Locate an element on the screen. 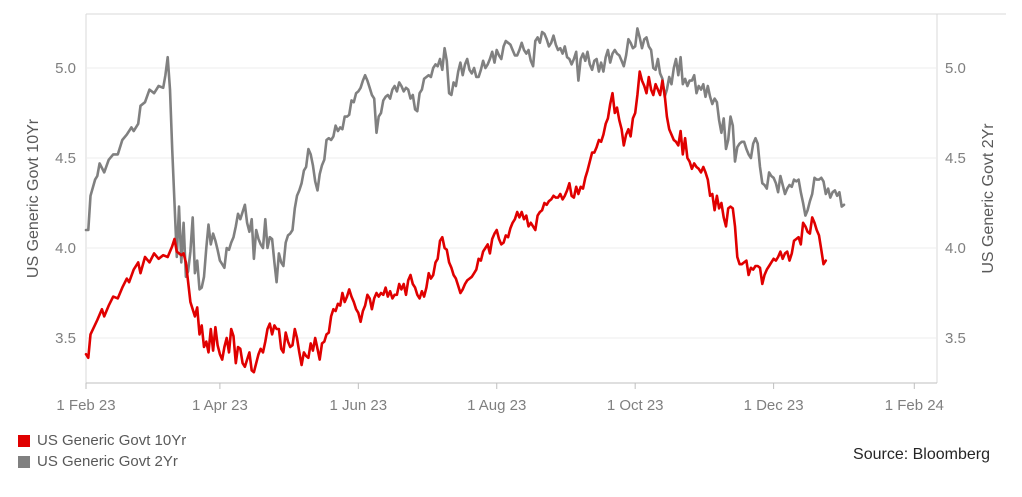 The height and width of the screenshot is (497, 1022). y-right-tick-label: 3.5 is located at coordinates (955, 338).